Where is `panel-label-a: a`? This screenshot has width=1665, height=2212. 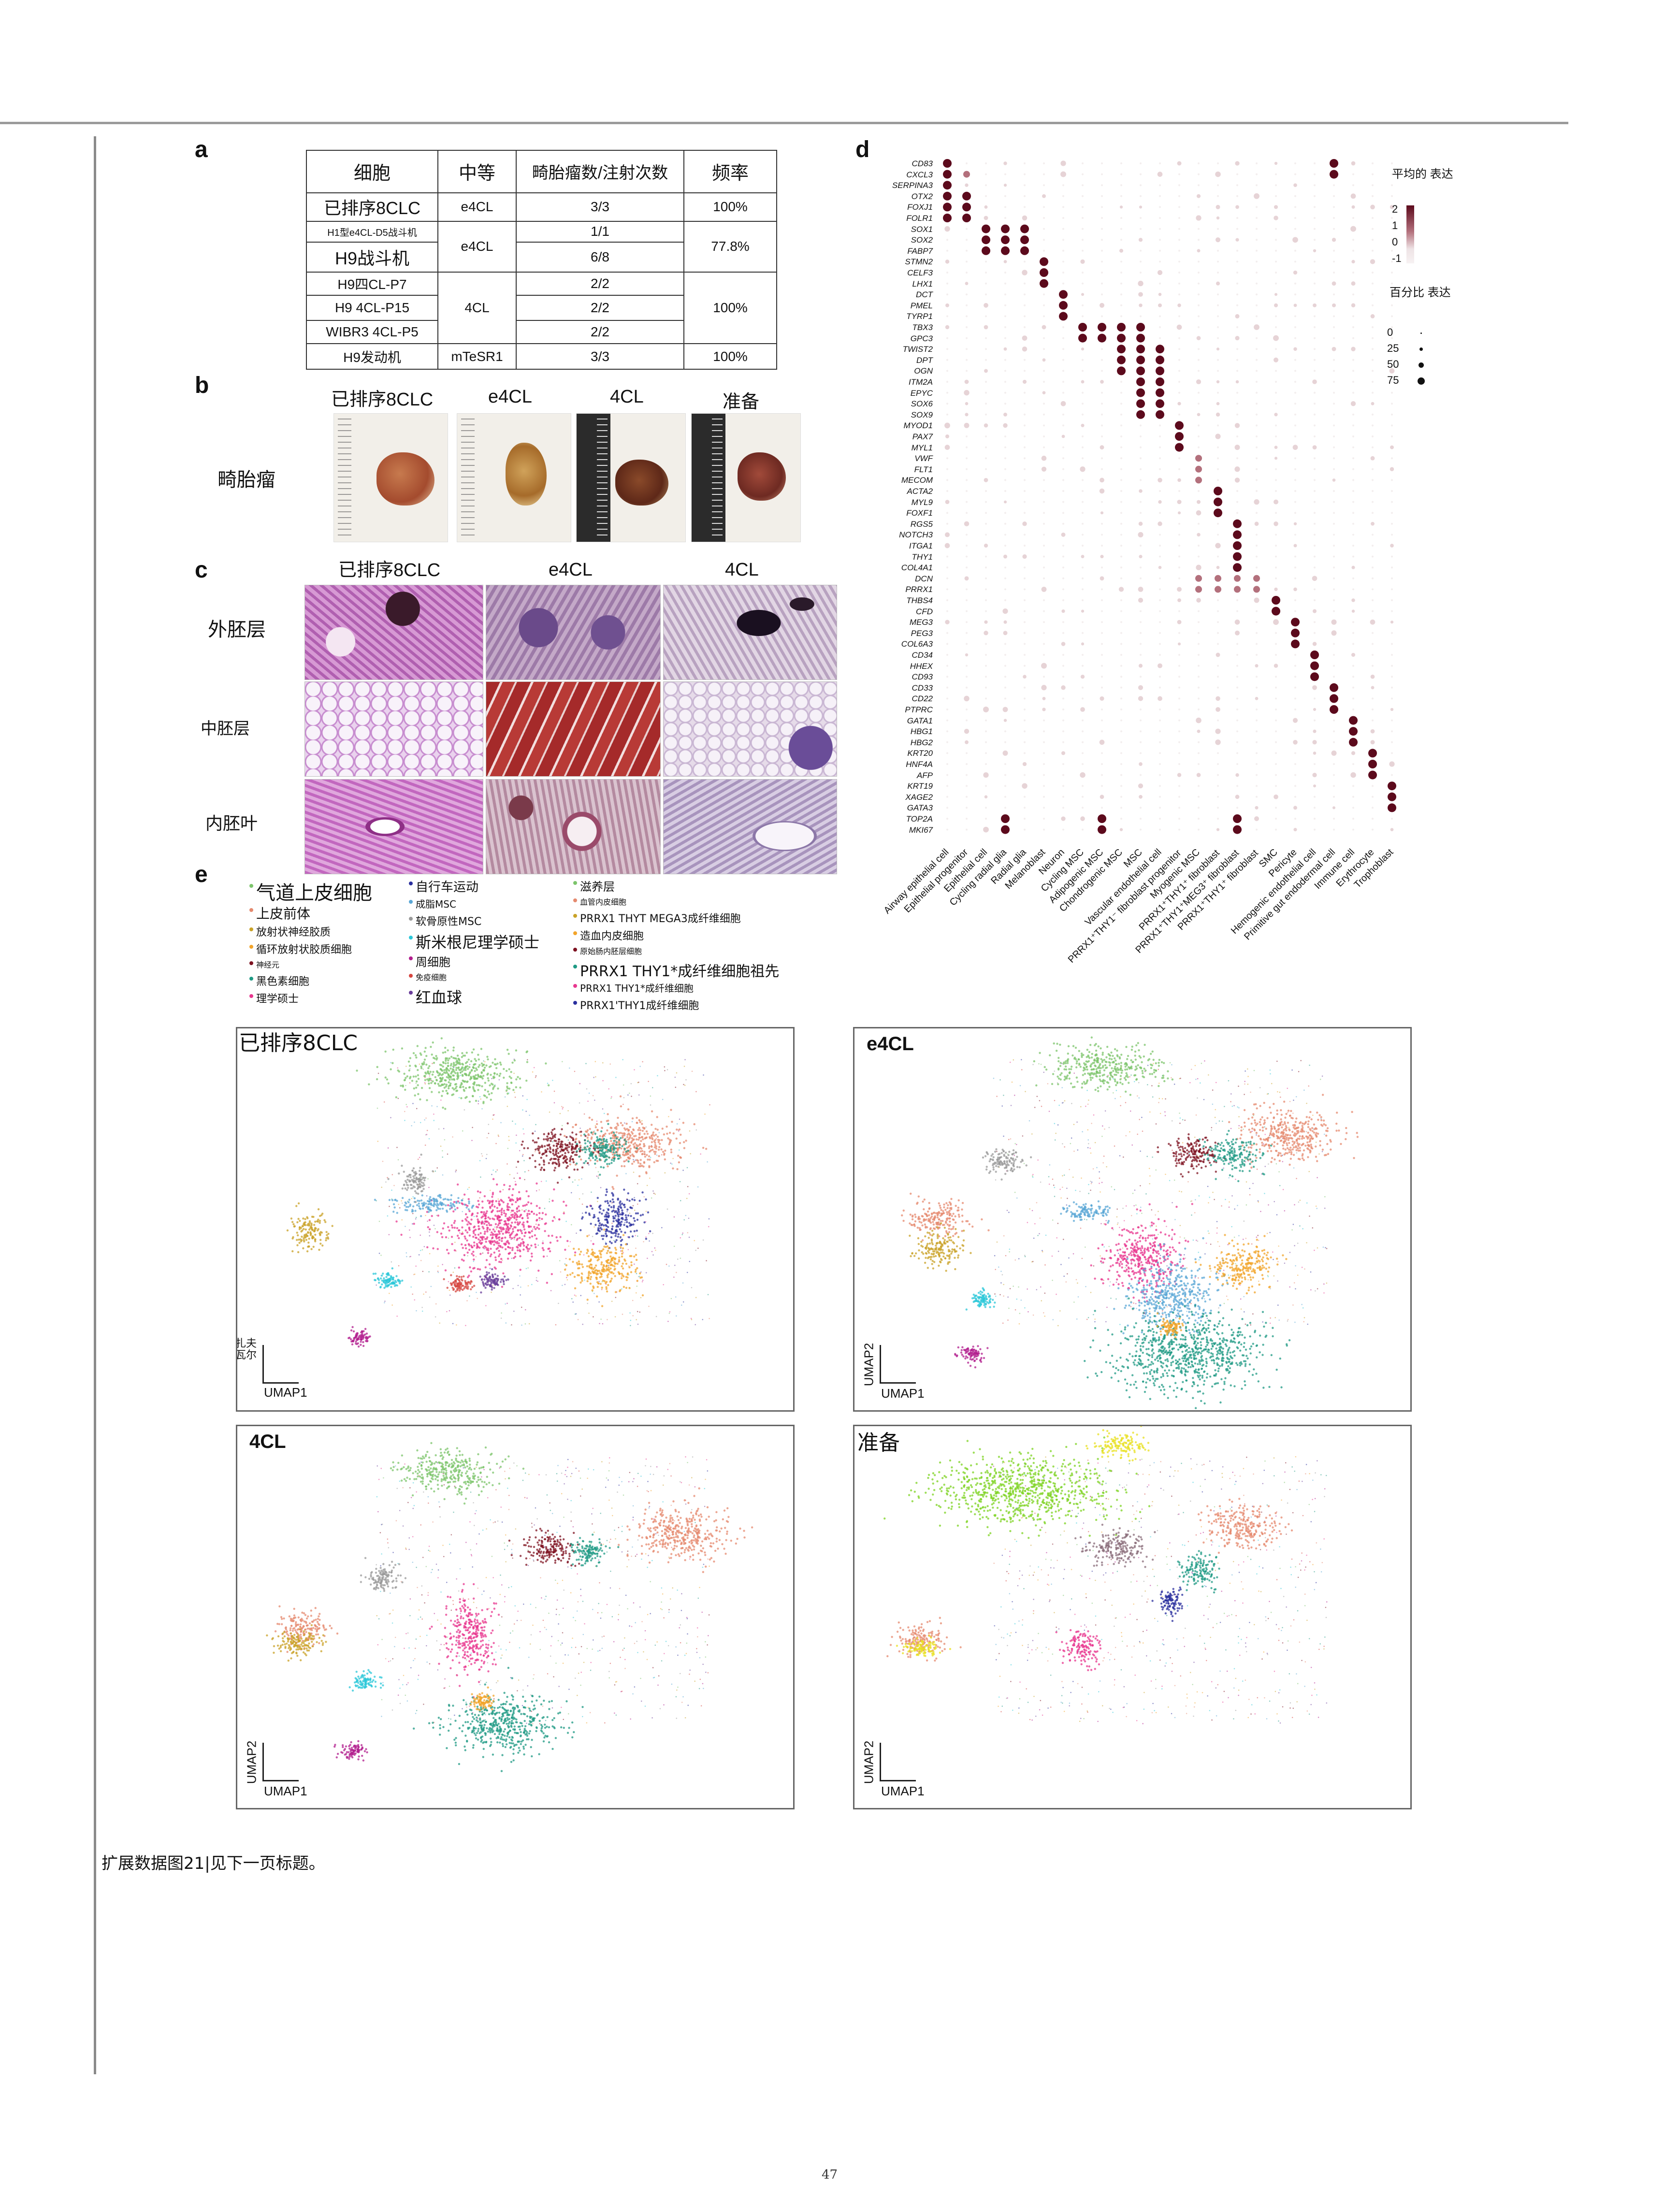
panel-label-a: a is located at coordinates (201, 149).